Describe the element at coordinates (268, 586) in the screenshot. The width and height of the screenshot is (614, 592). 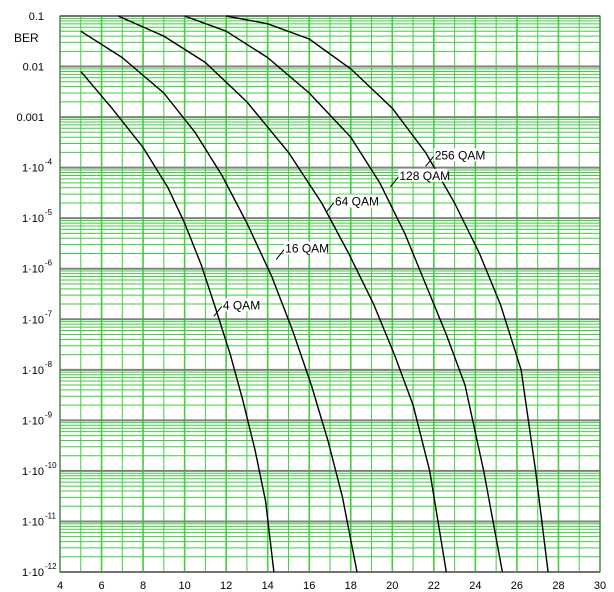
I see `x-tick-label: 14` at that location.